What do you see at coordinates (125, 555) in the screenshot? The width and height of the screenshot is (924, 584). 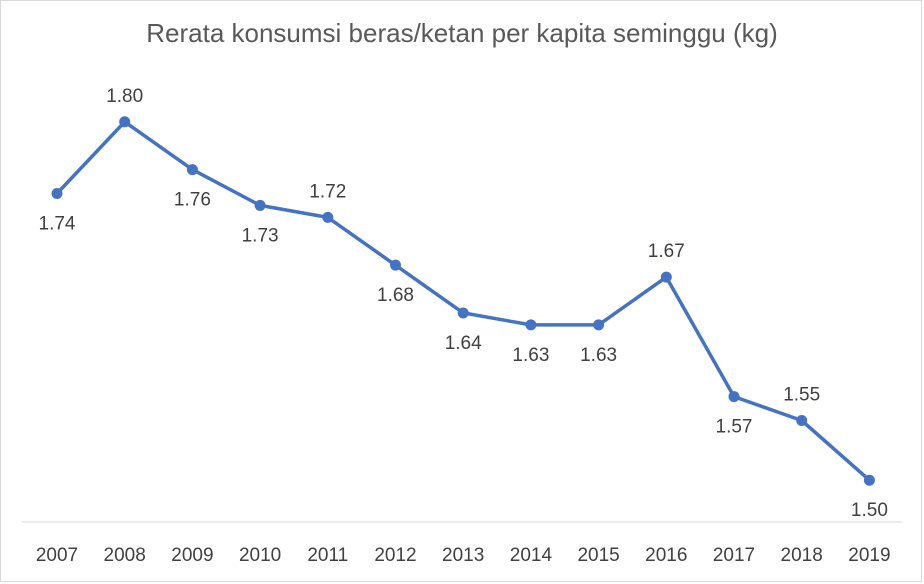 I see `x-tick-label: 2008` at bounding box center [125, 555].